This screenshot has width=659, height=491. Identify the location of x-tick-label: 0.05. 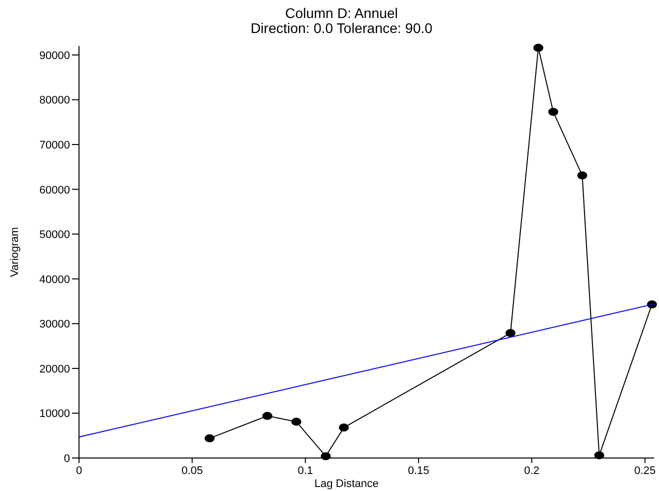
(192, 471).